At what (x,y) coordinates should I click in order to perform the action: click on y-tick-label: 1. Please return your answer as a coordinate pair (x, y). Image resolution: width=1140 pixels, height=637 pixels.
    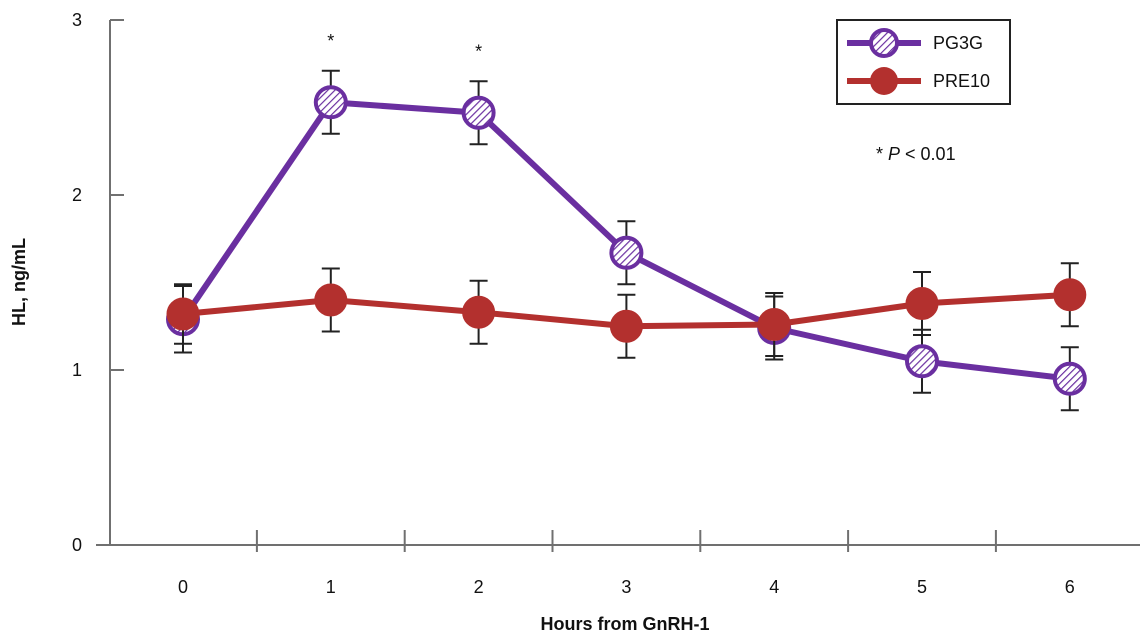
    Looking at the image, I should click on (77, 370).